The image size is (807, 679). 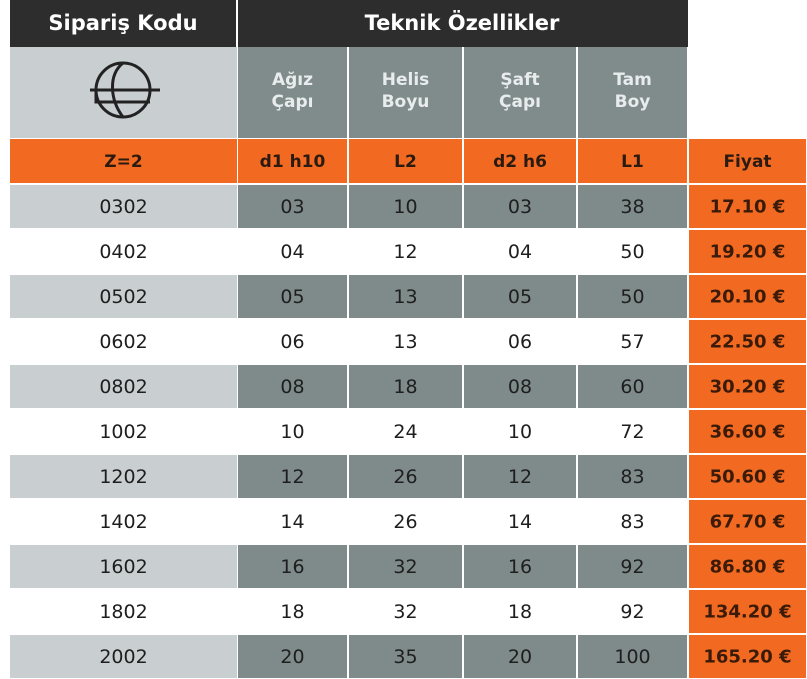 I want to click on price: 30.20 €, so click(x=748, y=387).